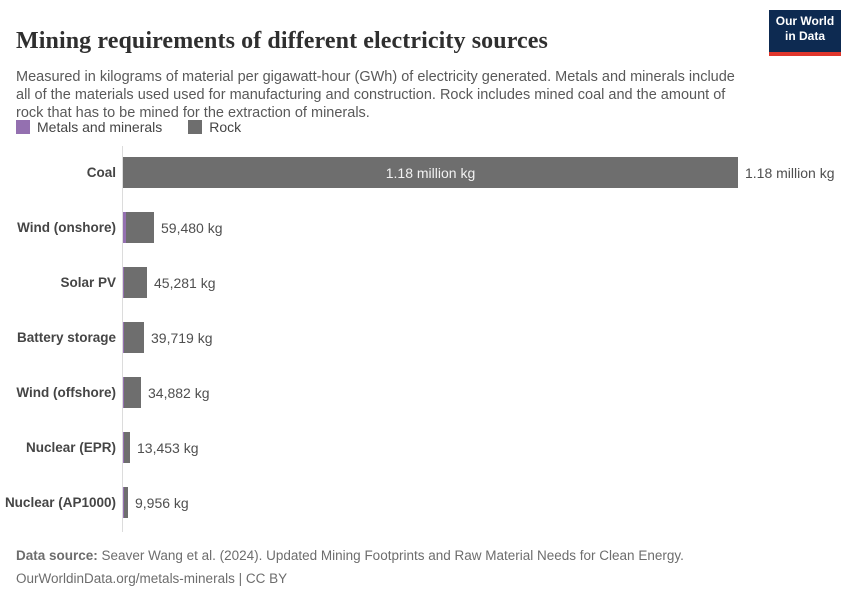  I want to click on value-label: 1.18 million kg, so click(790, 172).